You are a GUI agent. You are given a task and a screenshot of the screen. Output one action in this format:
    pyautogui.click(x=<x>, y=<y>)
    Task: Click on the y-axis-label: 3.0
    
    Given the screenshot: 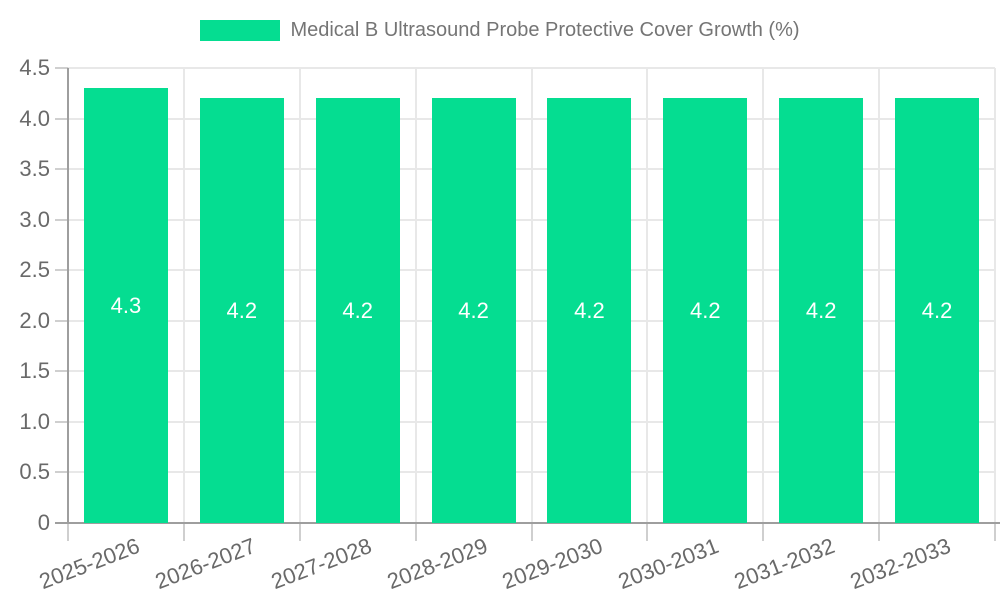 What is the action you would take?
    pyautogui.click(x=34, y=219)
    